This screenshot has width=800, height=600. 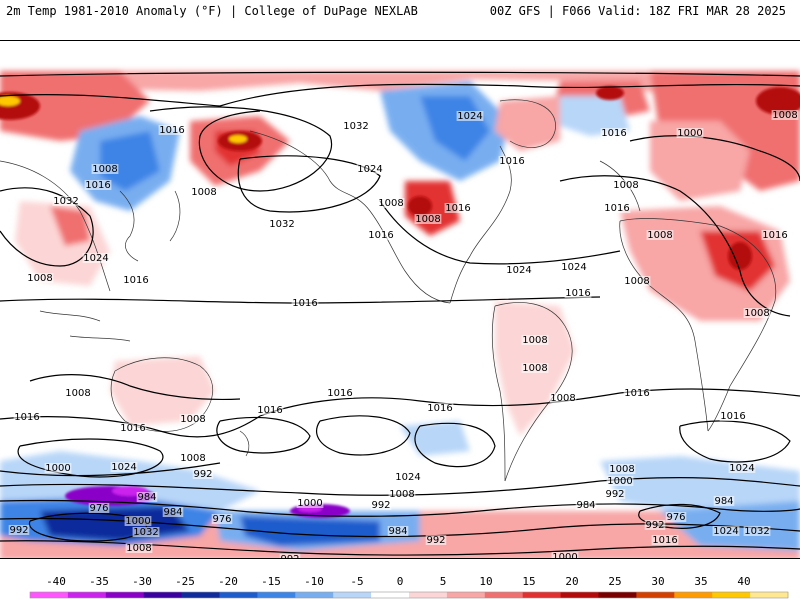 I want to click on colorbar-tick: -15, so click(x=271, y=581).